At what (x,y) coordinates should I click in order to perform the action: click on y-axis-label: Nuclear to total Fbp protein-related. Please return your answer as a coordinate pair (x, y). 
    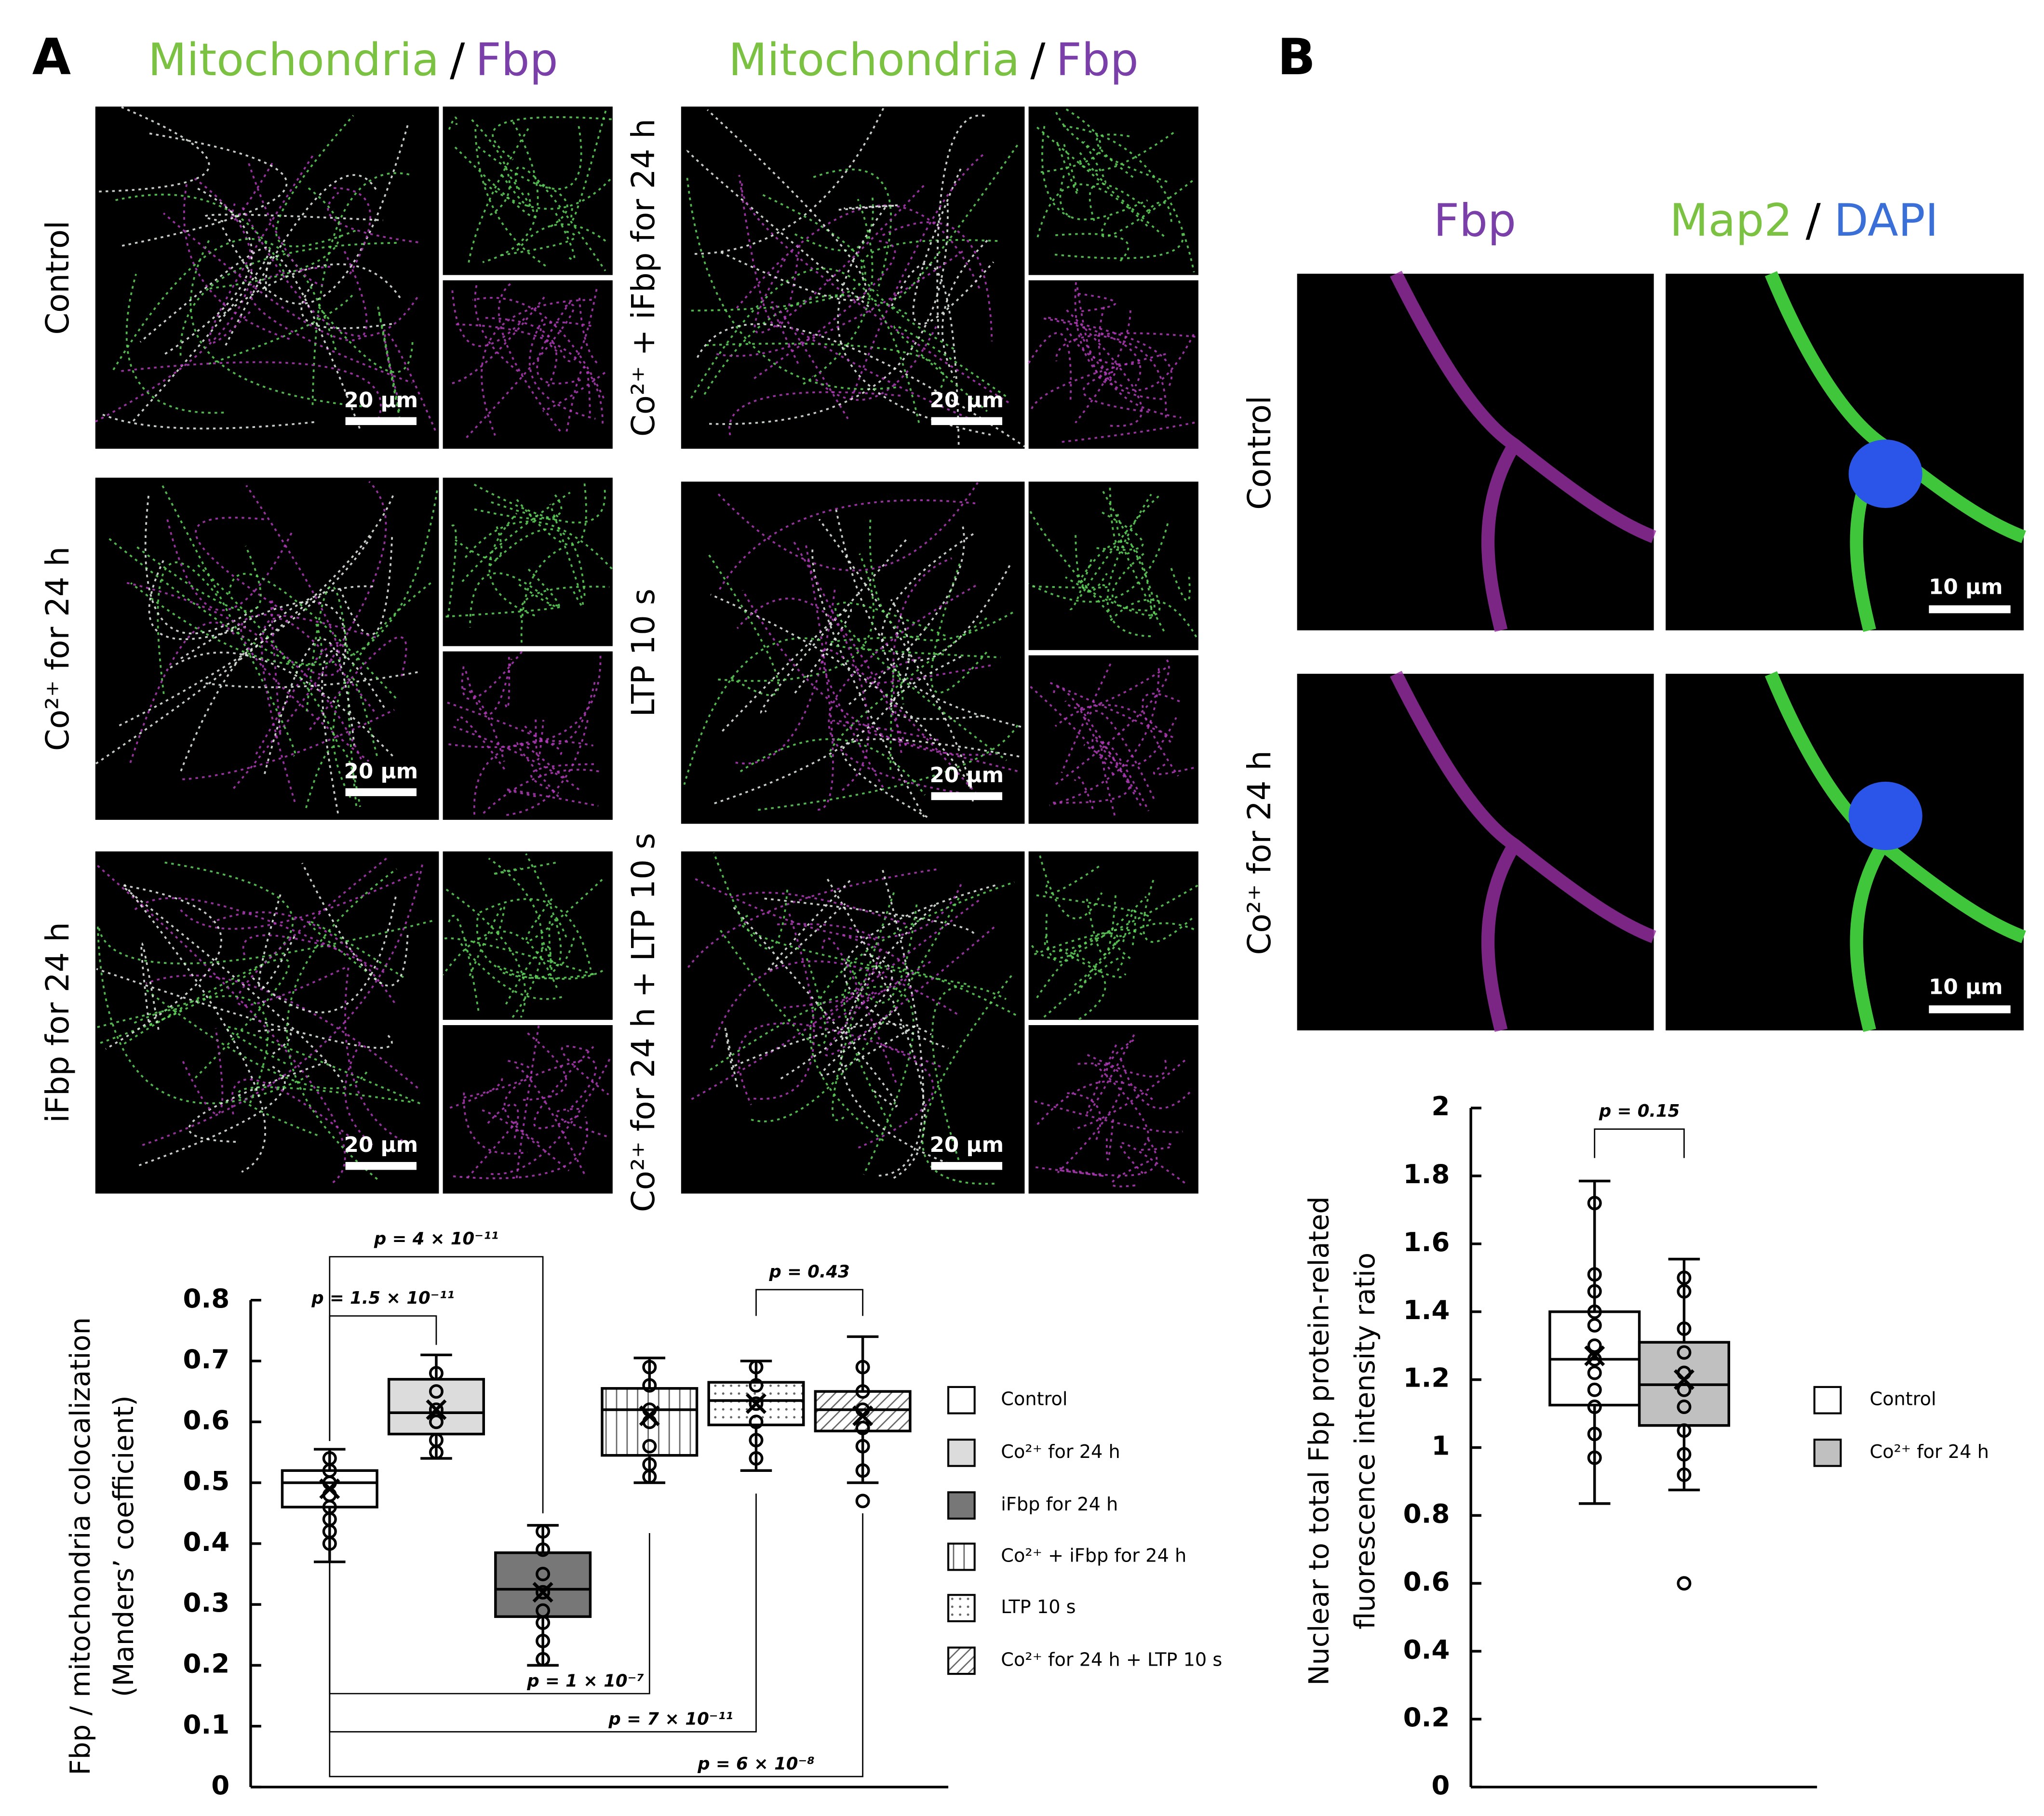
    Looking at the image, I should click on (1319, 1440).